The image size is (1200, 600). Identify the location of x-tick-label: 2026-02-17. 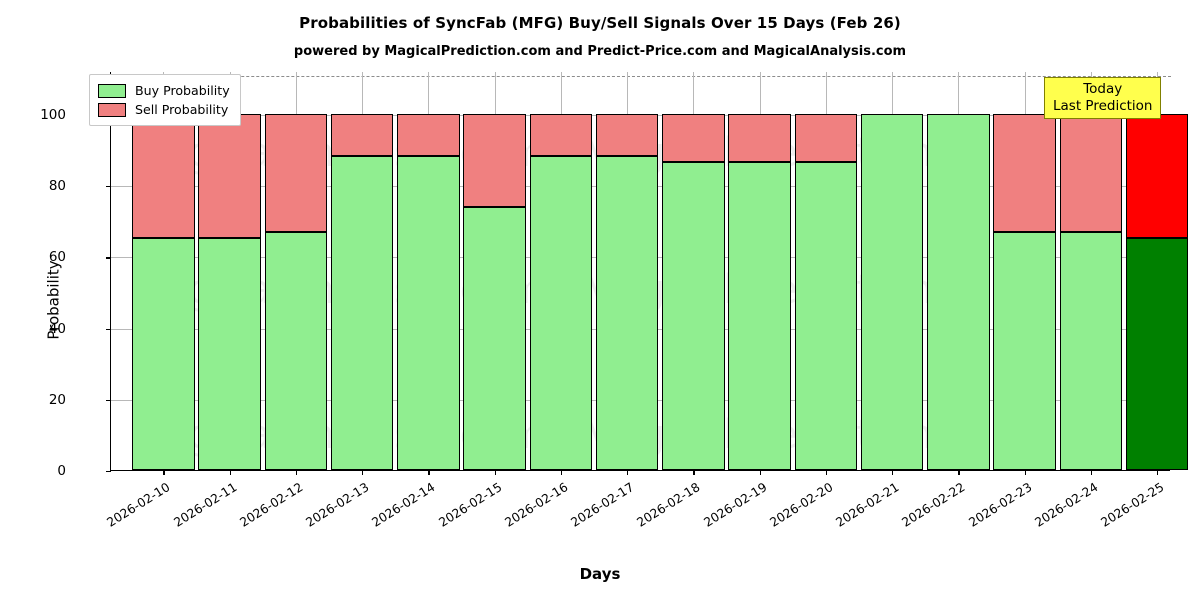
(602, 505).